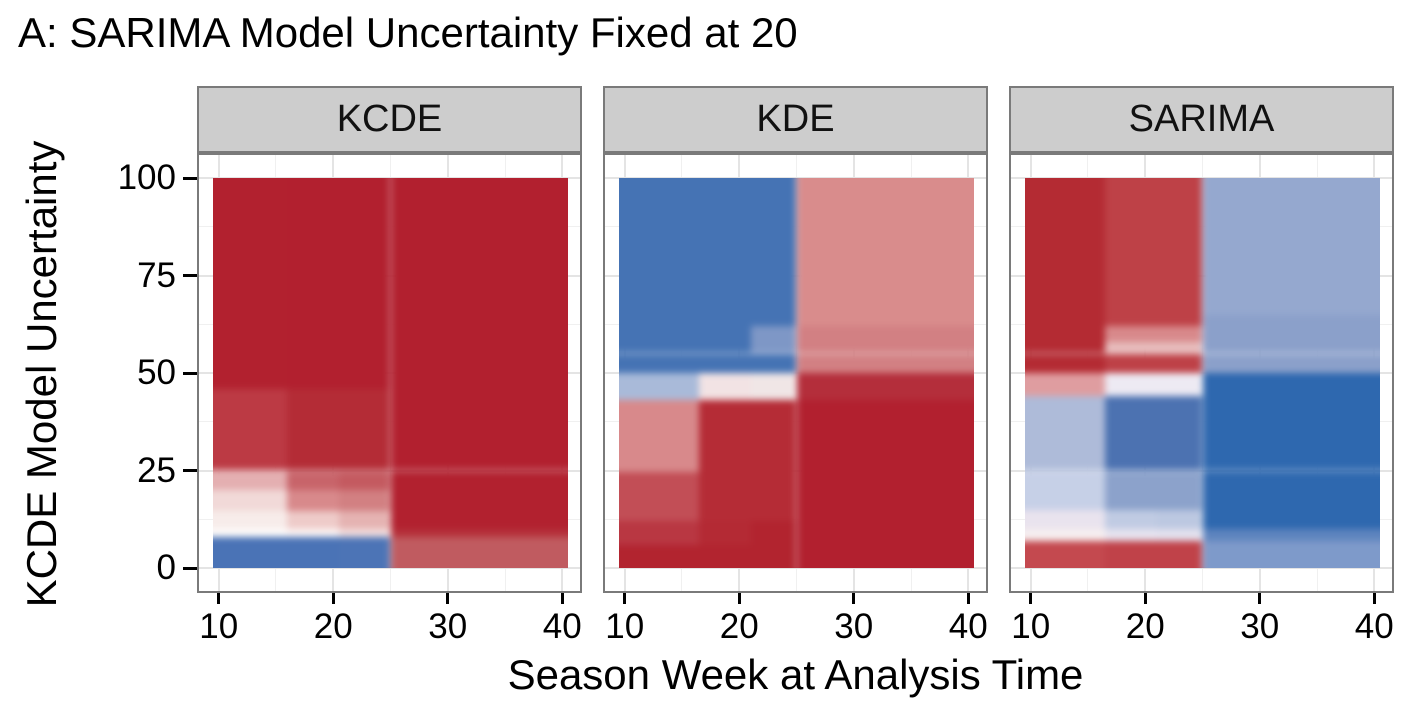 Image resolution: width=1426 pixels, height=718 pixels. What do you see at coordinates (146, 177) in the screenshot?
I see `y-tick-label: 100` at bounding box center [146, 177].